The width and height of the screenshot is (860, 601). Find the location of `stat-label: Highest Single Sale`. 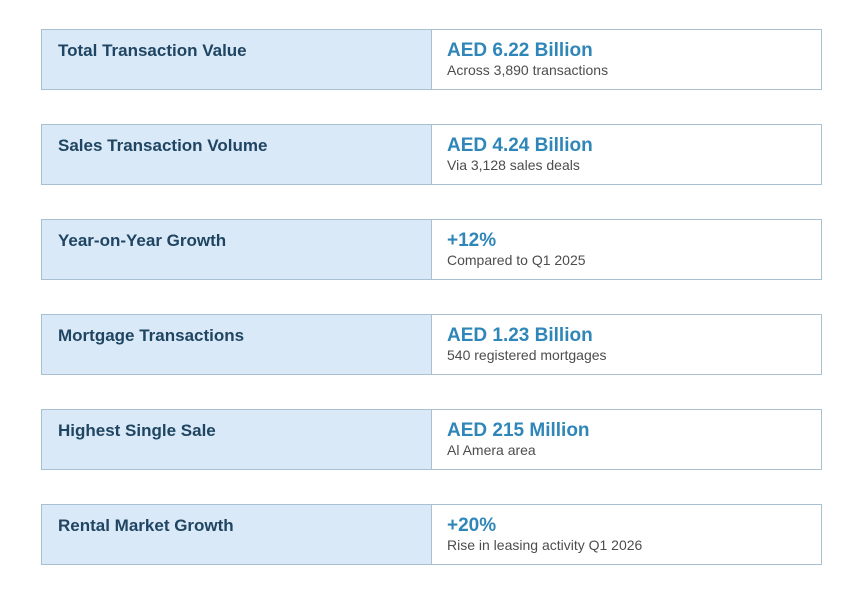

stat-label: Highest Single Sale is located at coordinates (137, 430).